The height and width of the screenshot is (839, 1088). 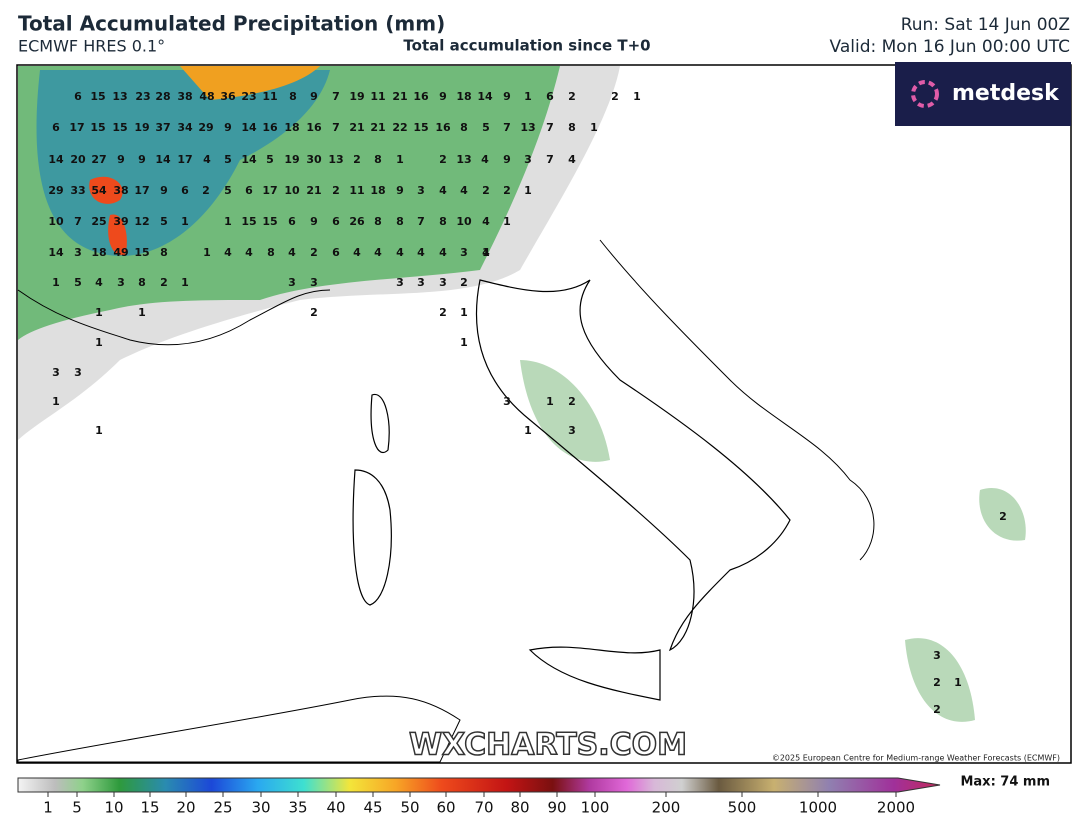 What do you see at coordinates (98, 221) in the screenshot?
I see `precip-label: 25` at bounding box center [98, 221].